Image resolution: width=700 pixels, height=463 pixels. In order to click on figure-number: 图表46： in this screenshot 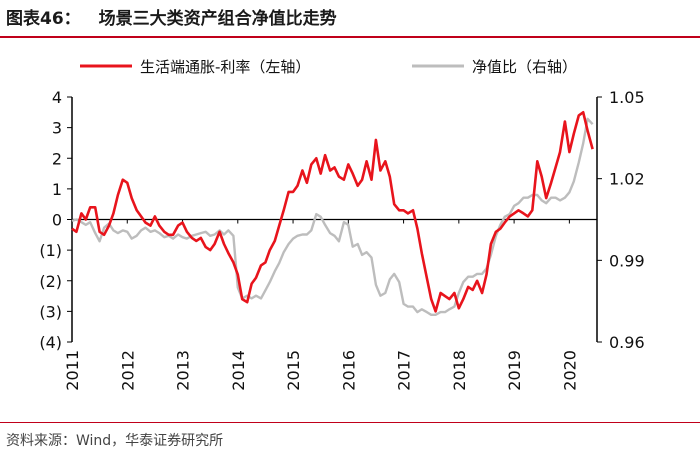, I will do `click(43, 19)`.